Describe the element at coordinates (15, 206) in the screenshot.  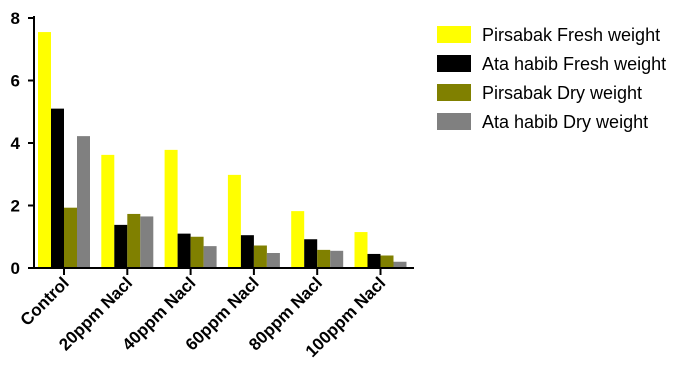
I see `y-tick-label: 2` at that location.